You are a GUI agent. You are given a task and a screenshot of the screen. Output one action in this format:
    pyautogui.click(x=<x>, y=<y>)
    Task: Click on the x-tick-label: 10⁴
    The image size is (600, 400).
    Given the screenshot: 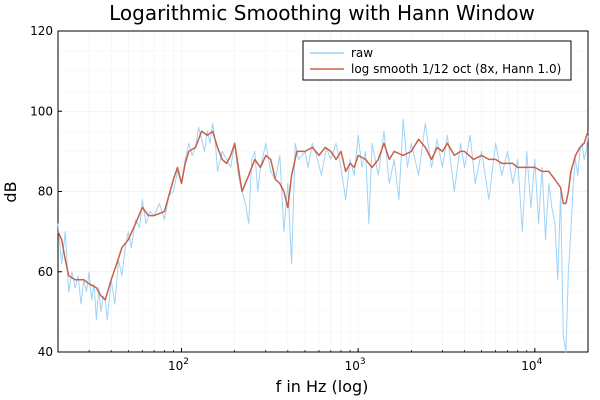 What is the action you would take?
    pyautogui.click(x=531, y=365)
    